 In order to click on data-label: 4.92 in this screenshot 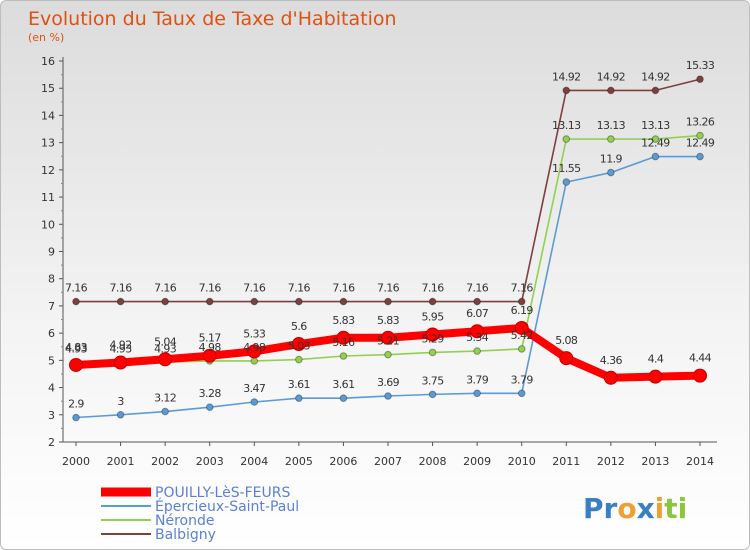, I will do `click(121, 345)`.